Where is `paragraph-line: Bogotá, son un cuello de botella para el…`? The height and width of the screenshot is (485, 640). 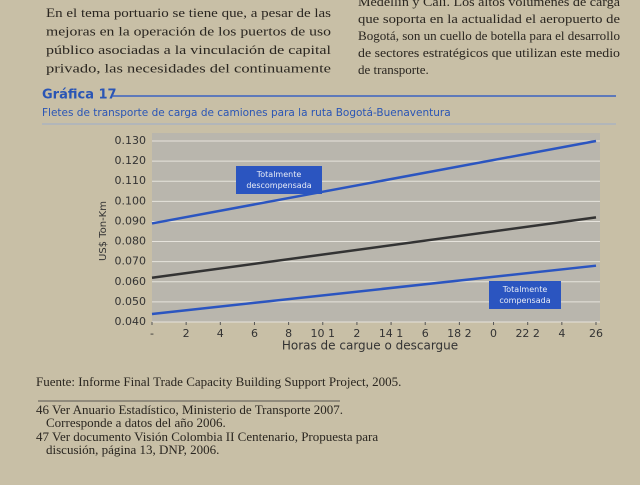
paragraph-line: Bogotá, son un cuello de botella para el… is located at coordinates (489, 35).